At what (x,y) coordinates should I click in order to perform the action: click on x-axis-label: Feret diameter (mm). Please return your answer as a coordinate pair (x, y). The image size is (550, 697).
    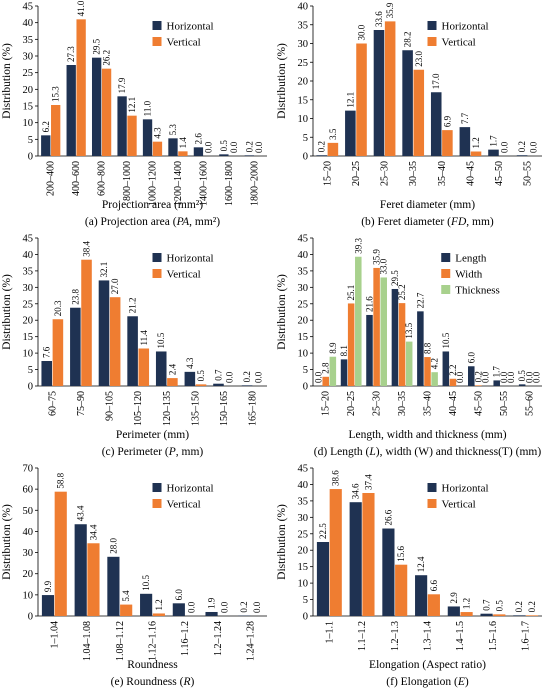
    Looking at the image, I should click on (427, 205).